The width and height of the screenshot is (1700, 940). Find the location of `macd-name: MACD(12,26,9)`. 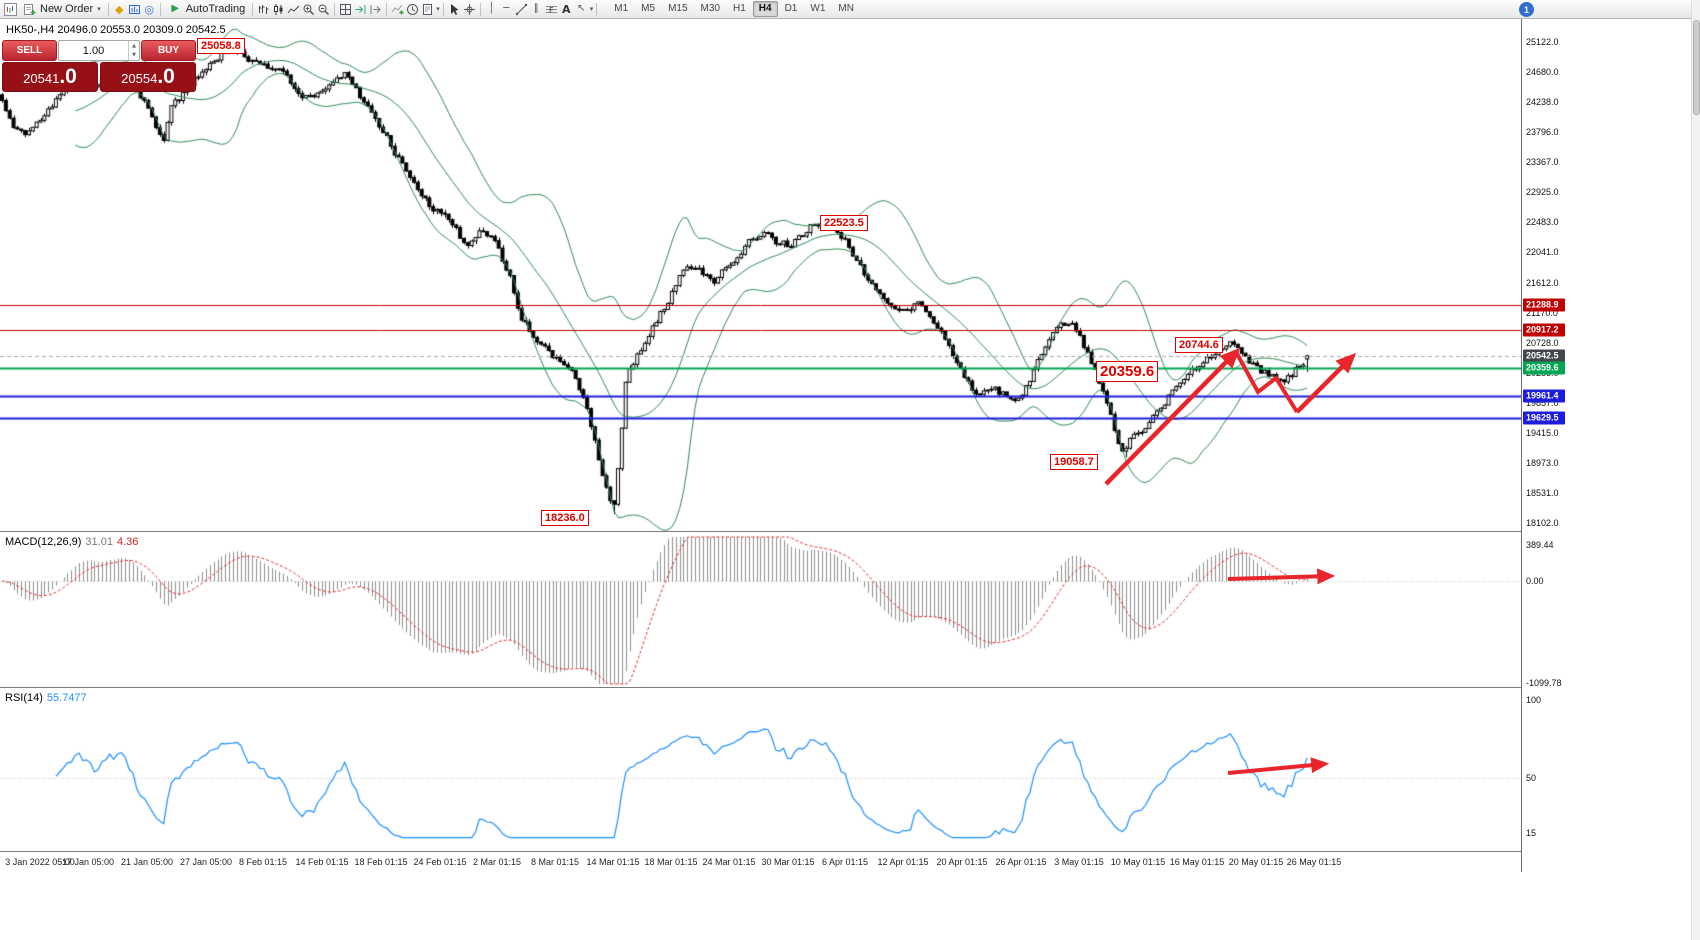

macd-name: MACD(12,26,9) is located at coordinates (43, 542).